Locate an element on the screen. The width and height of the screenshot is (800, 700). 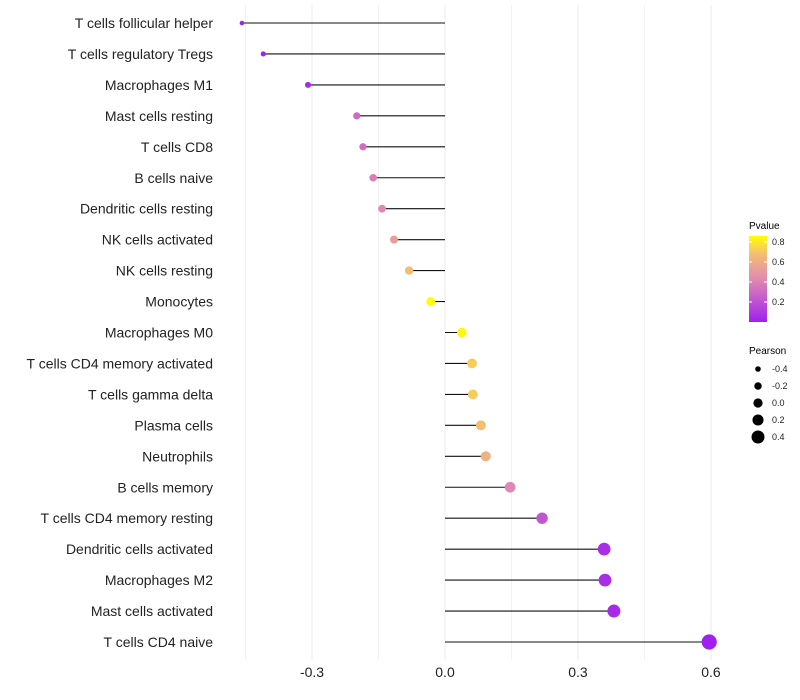
y-category-label: Neutrophils is located at coordinates (177, 456).